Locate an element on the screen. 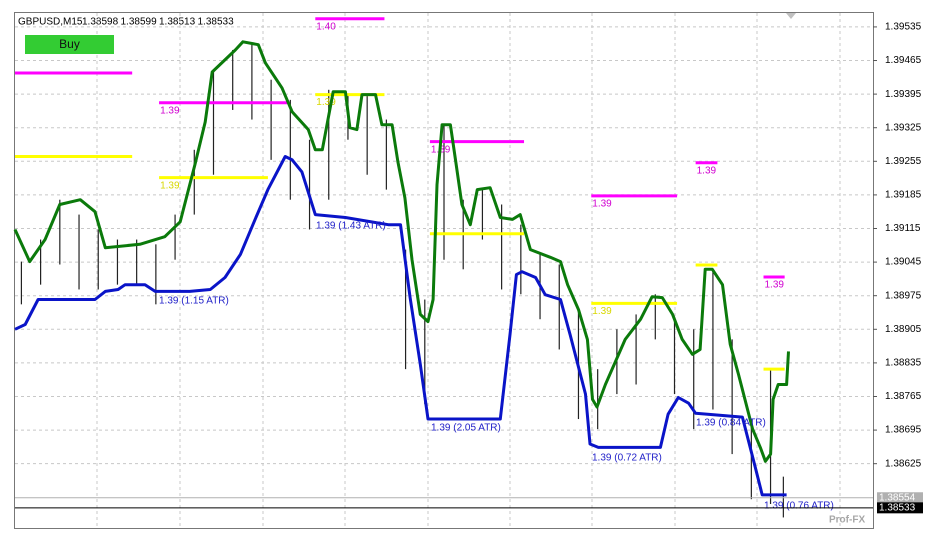 The width and height of the screenshot is (937, 539). price-tag: 1.38554 is located at coordinates (897, 497).